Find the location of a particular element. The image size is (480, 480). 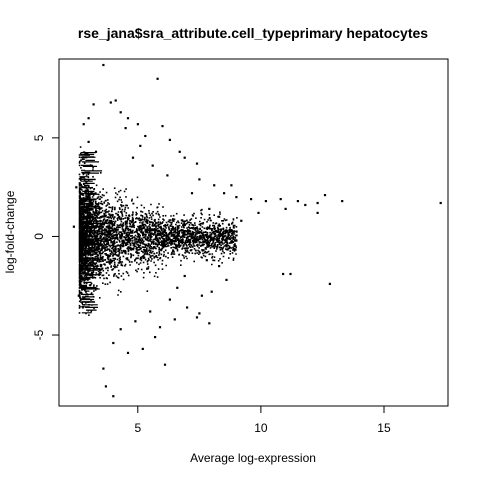

y-tick-label: 5 is located at coordinates (39, 137).